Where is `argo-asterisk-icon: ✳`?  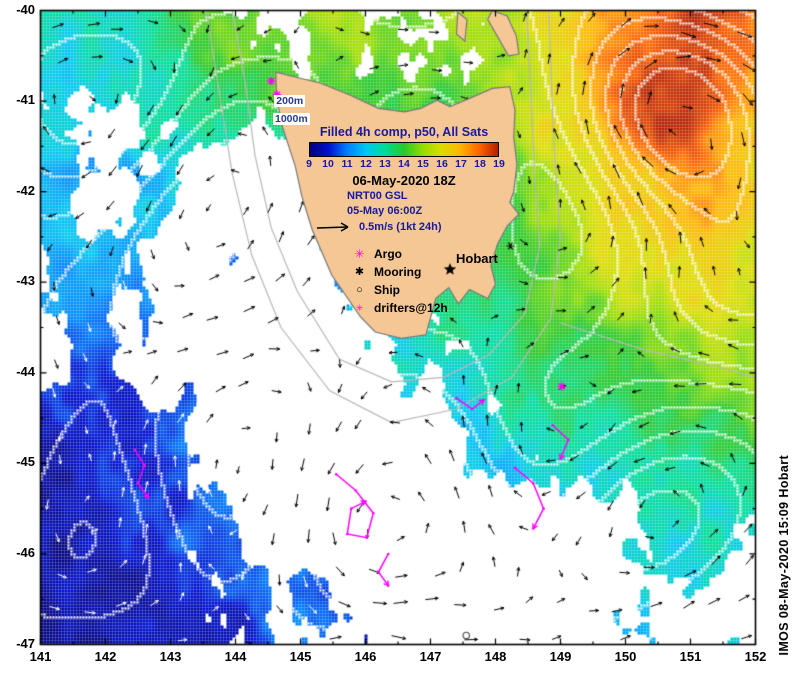
argo-asterisk-icon: ✳ is located at coordinates (359, 254).